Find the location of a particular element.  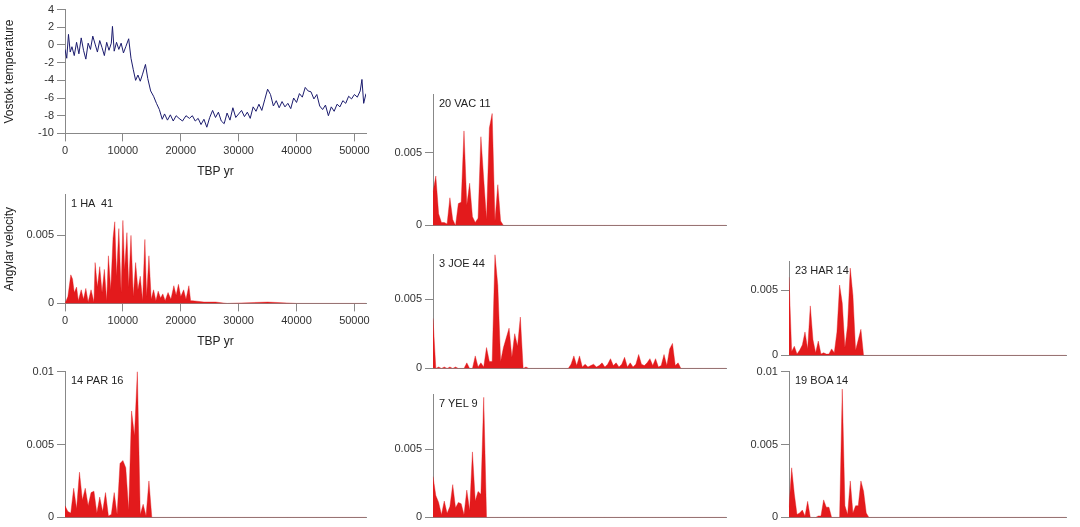

chart-title: 3 JOE 44 is located at coordinates (462, 263).